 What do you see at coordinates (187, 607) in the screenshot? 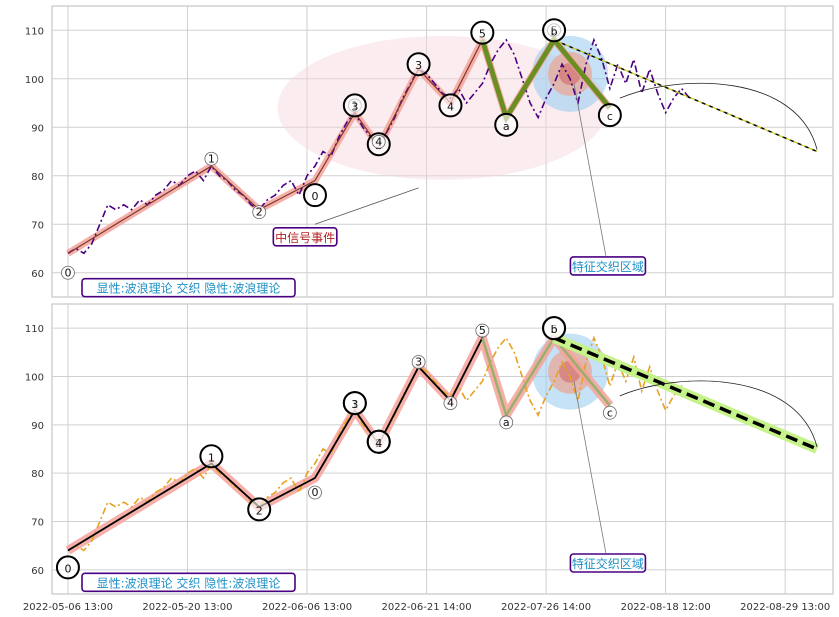
I see `x-tick-label: 2022-05-20 13:00` at bounding box center [187, 607].